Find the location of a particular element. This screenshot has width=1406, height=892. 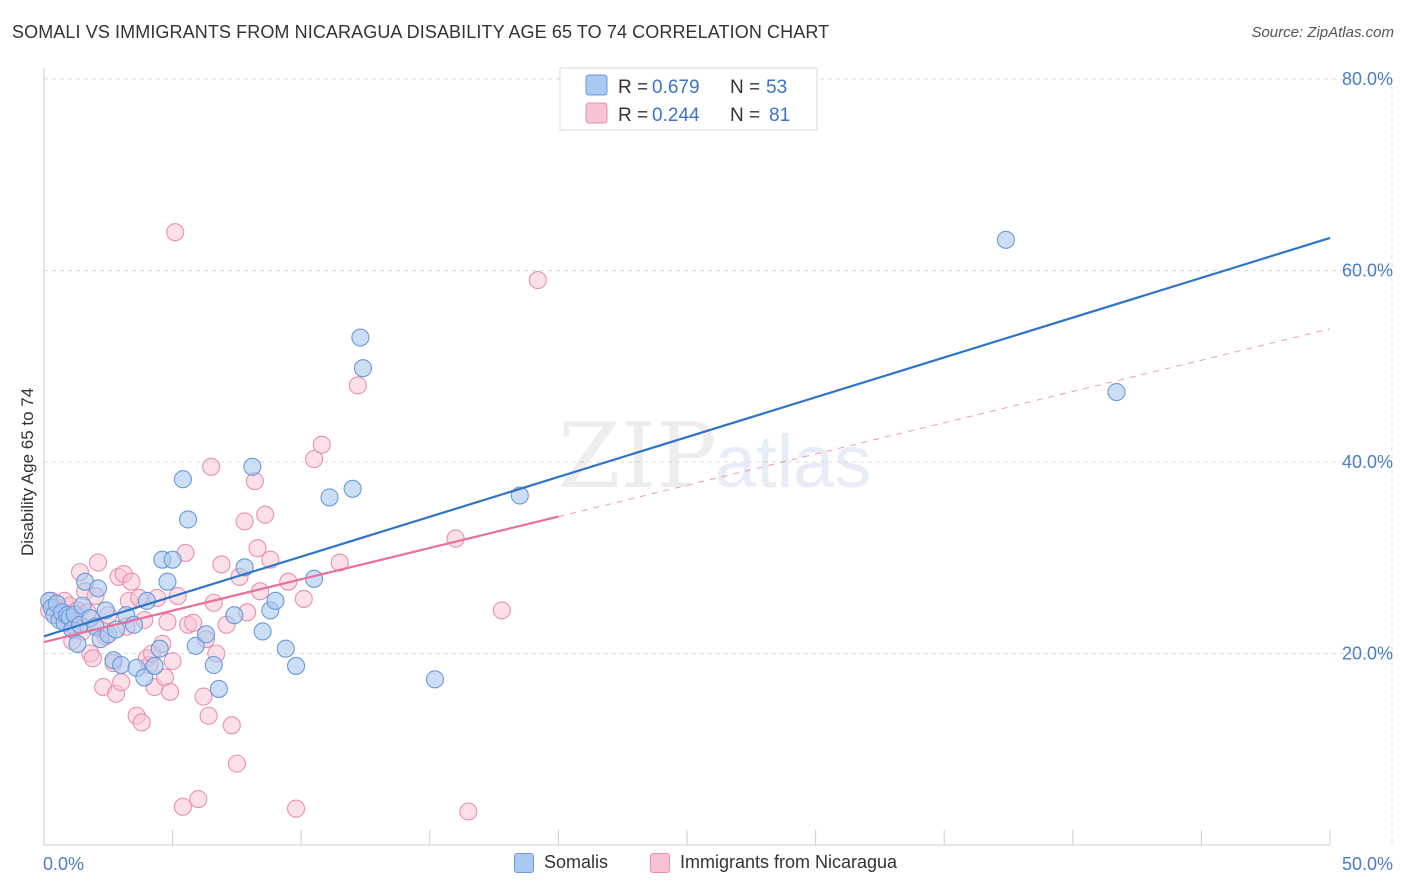

nicaragua-swatch is located at coordinates (660, 862).